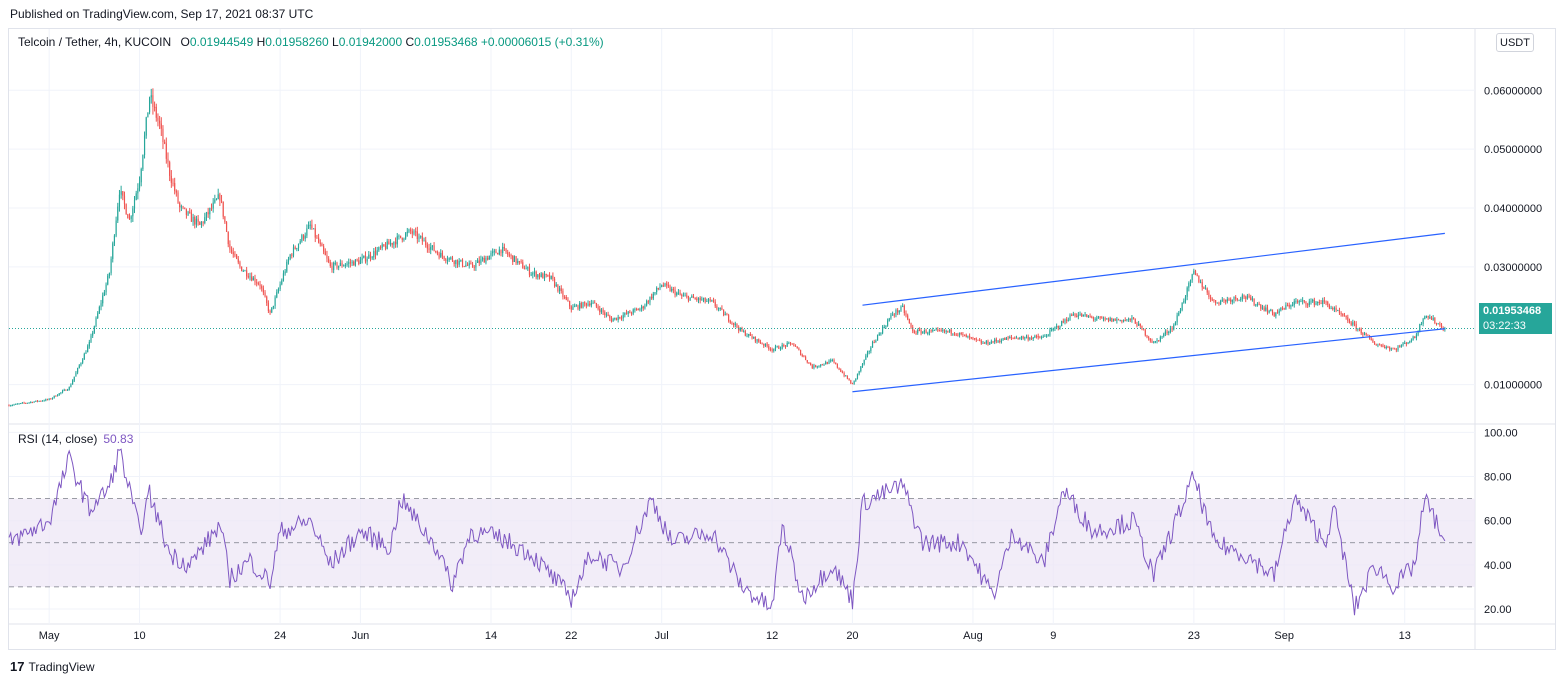 The image size is (1566, 685). I want to click on x-tick-label: Jul, so click(662, 636).